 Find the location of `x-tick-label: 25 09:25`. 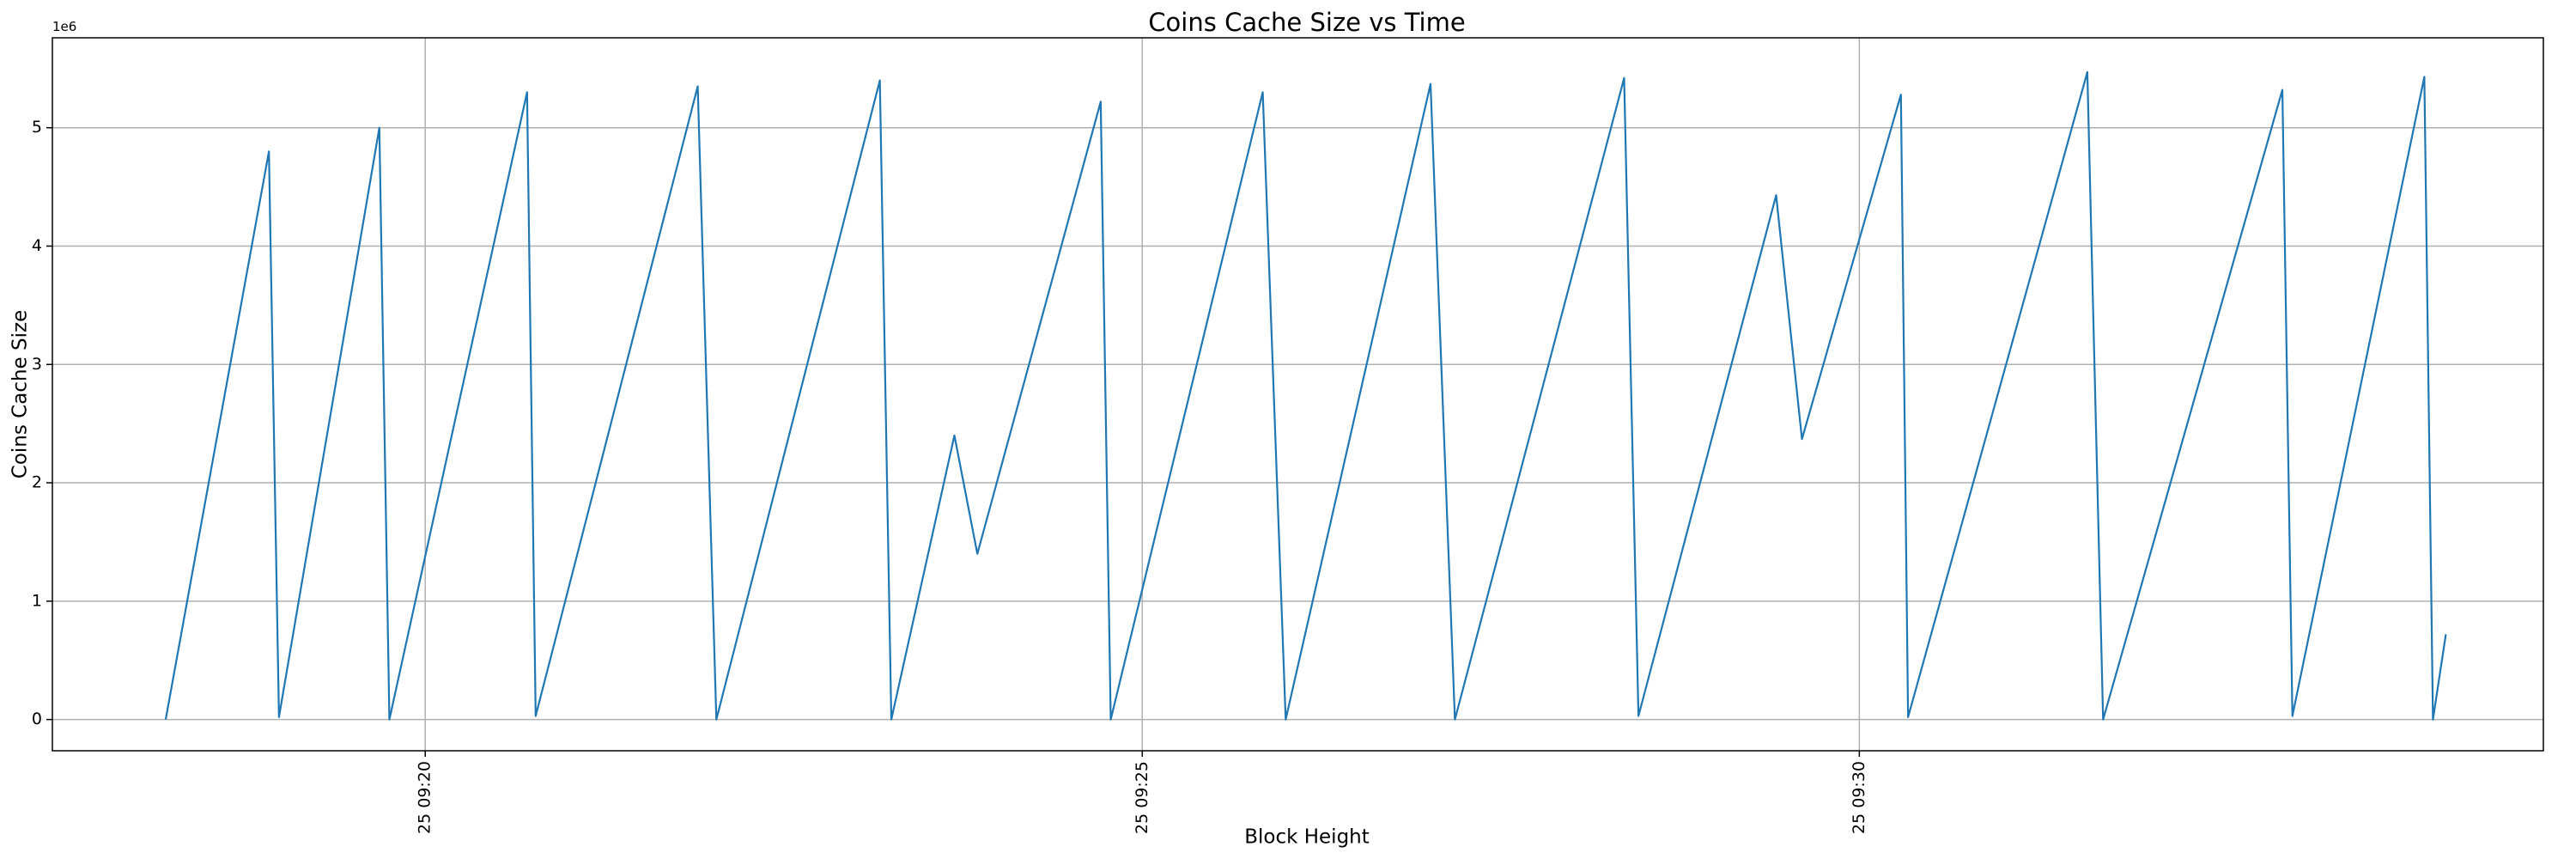

x-tick-label: 25 09:25 is located at coordinates (1142, 798).